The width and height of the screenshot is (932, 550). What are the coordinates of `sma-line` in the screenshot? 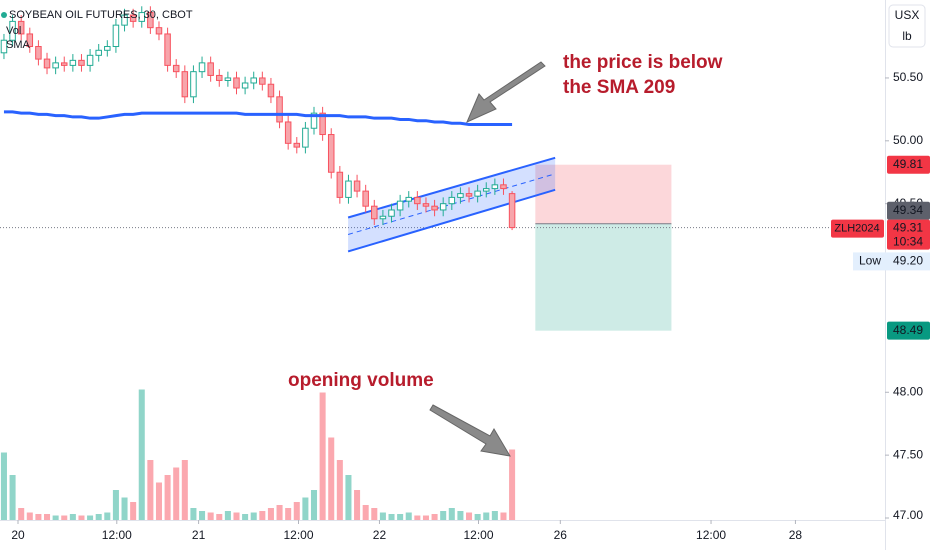 It's located at (258, 118).